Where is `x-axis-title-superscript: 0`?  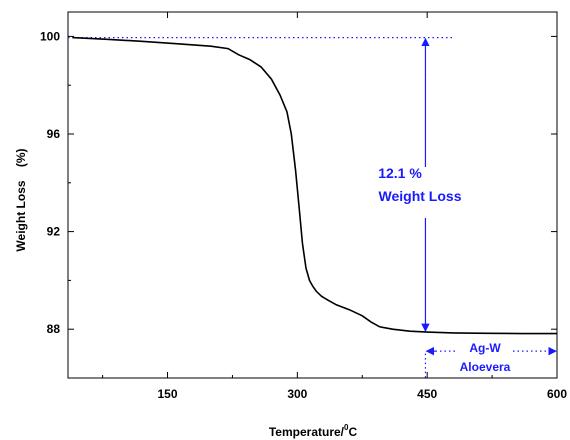 x-axis-title-superscript: 0 is located at coordinates (346, 427).